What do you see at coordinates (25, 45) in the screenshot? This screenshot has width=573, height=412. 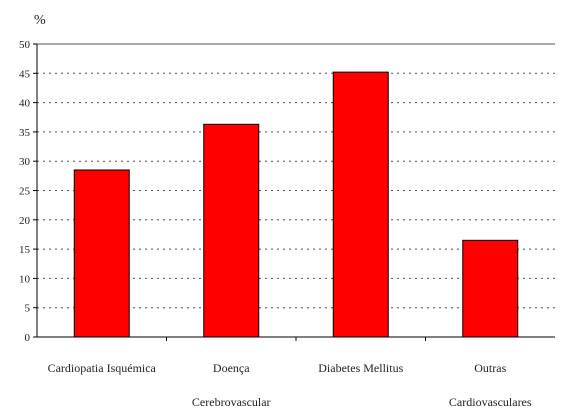 I see `y-tick-label: 50` at bounding box center [25, 45].